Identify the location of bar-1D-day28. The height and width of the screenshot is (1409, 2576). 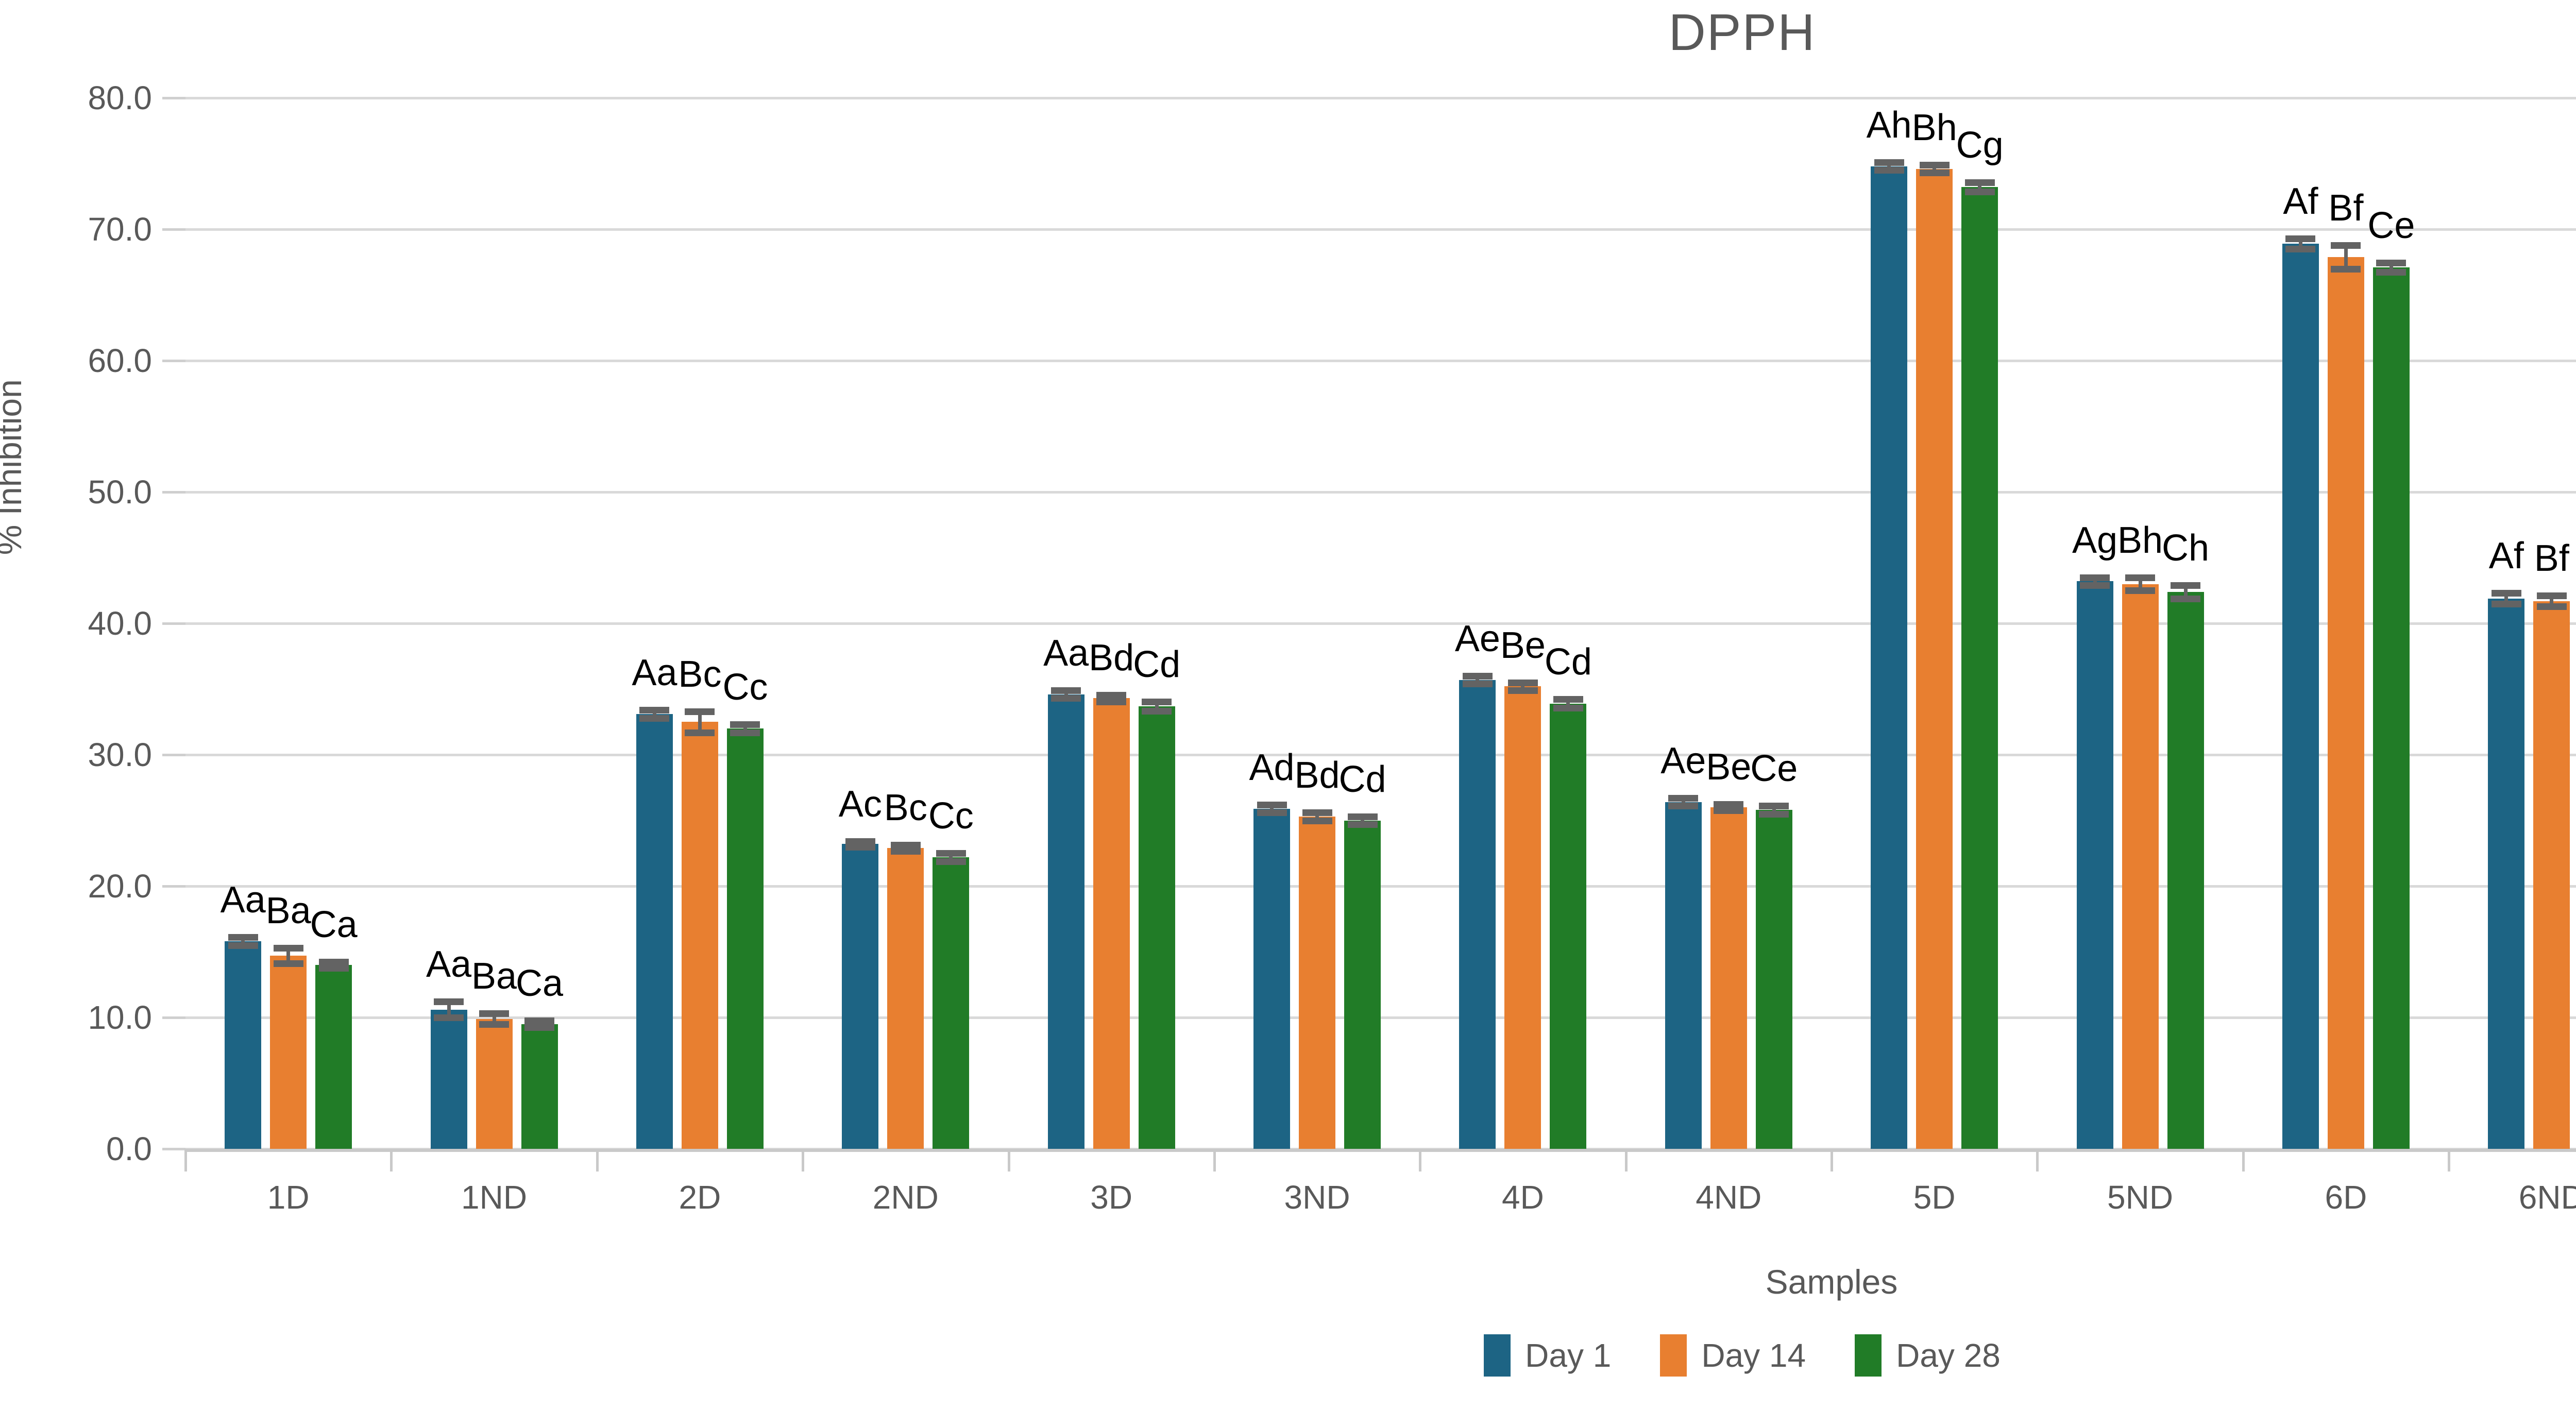
(333, 1057).